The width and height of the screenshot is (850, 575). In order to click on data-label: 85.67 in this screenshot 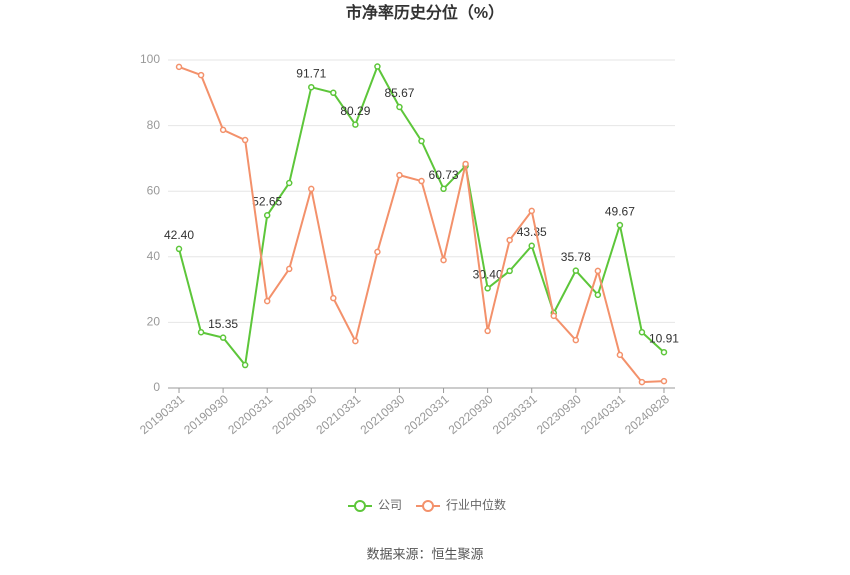, I will do `click(399, 93)`.